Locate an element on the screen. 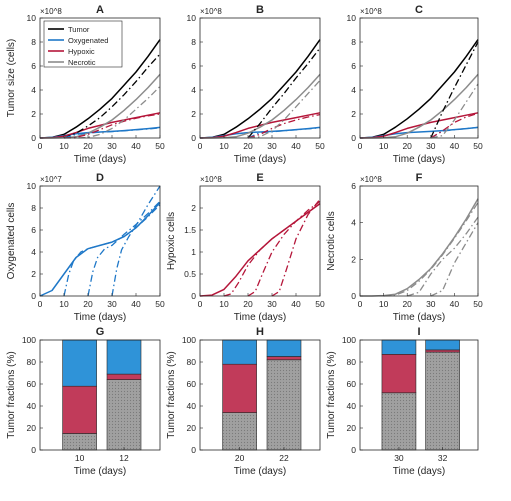 The height and width of the screenshot is (501, 511). y-tick-label: 0.5 is located at coordinates (190, 274).